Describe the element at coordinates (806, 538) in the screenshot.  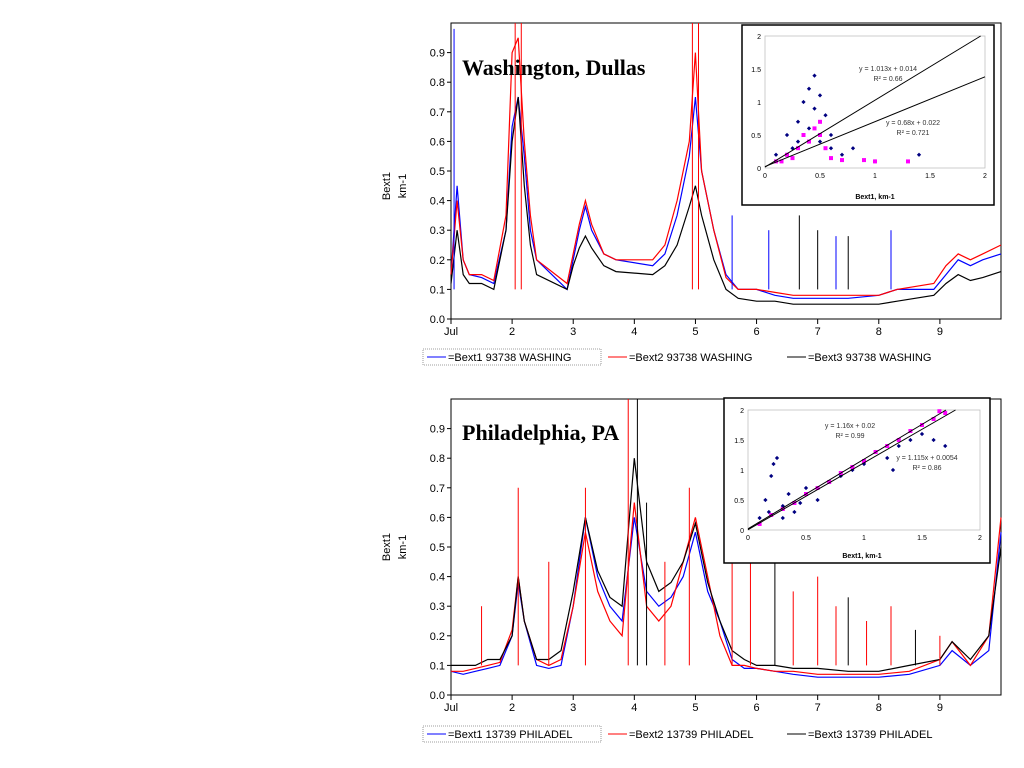
I see `inset-x-tick-label: 0.5` at that location.